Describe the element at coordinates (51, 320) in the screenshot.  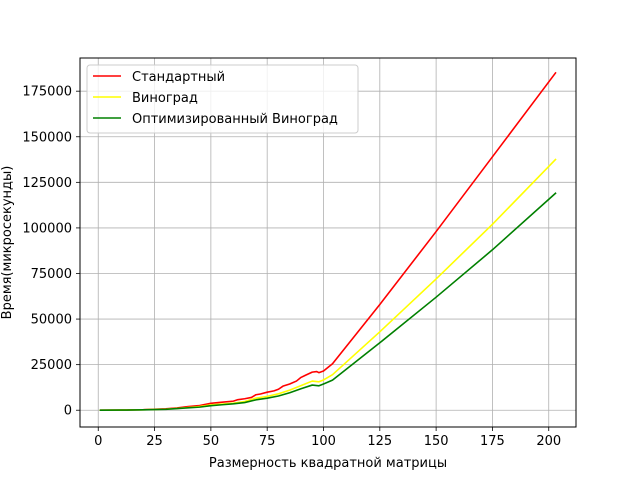
I see `y-tick-label: 50000` at that location.